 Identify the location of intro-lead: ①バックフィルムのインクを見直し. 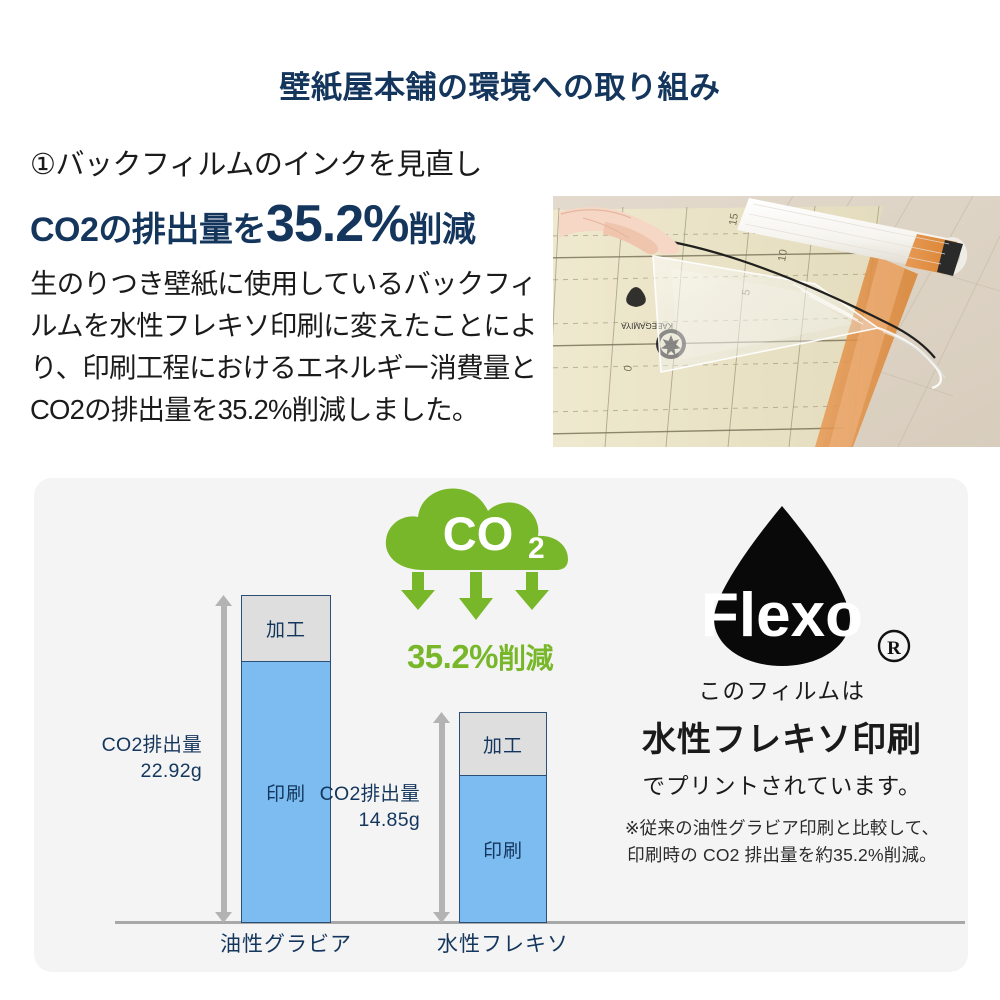
(256, 165).